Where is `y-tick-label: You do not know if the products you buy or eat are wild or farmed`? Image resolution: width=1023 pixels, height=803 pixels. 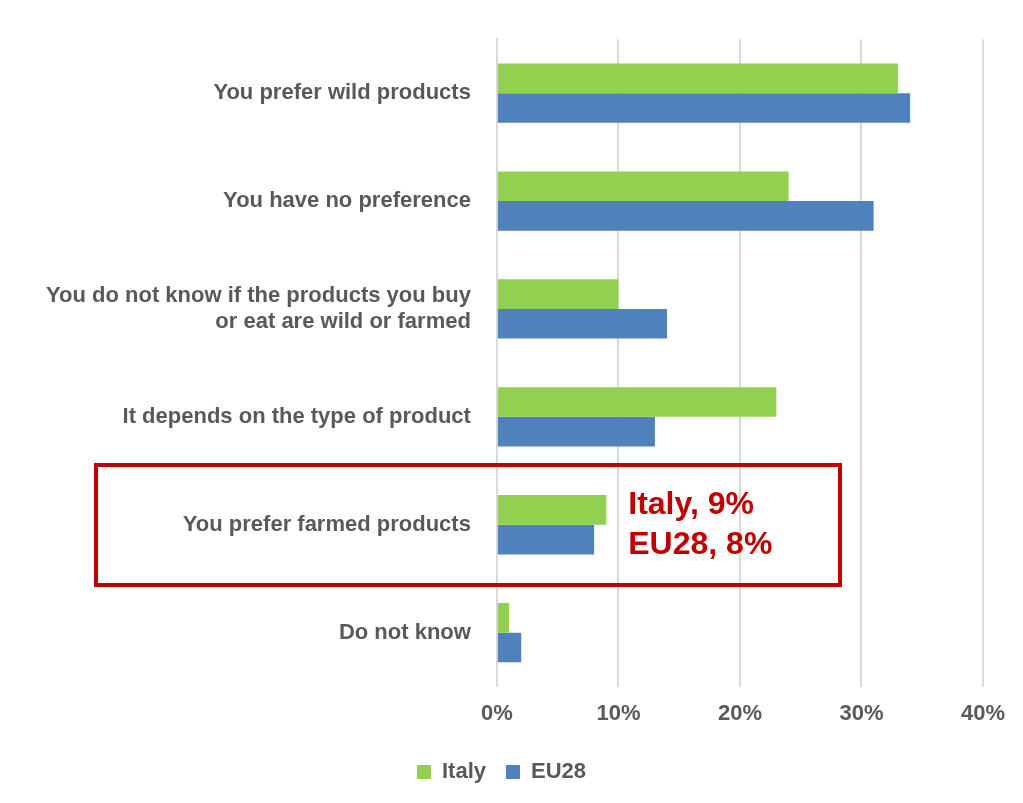 y-tick-label: You do not know if the products you buy or eat are wild or farmed is located at coordinates (258, 307).